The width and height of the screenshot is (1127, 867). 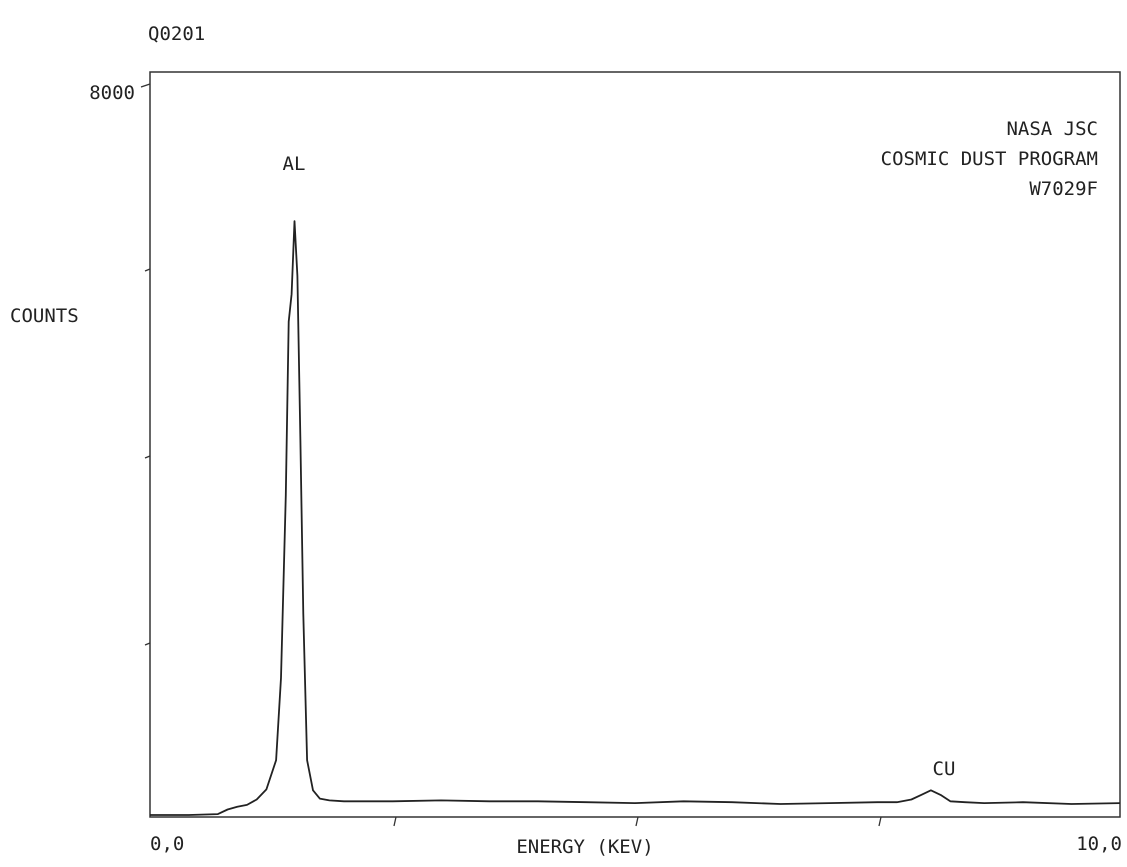 What do you see at coordinates (584, 847) in the screenshot?
I see `x-axis-label: ENERGY (KEV)` at bounding box center [584, 847].